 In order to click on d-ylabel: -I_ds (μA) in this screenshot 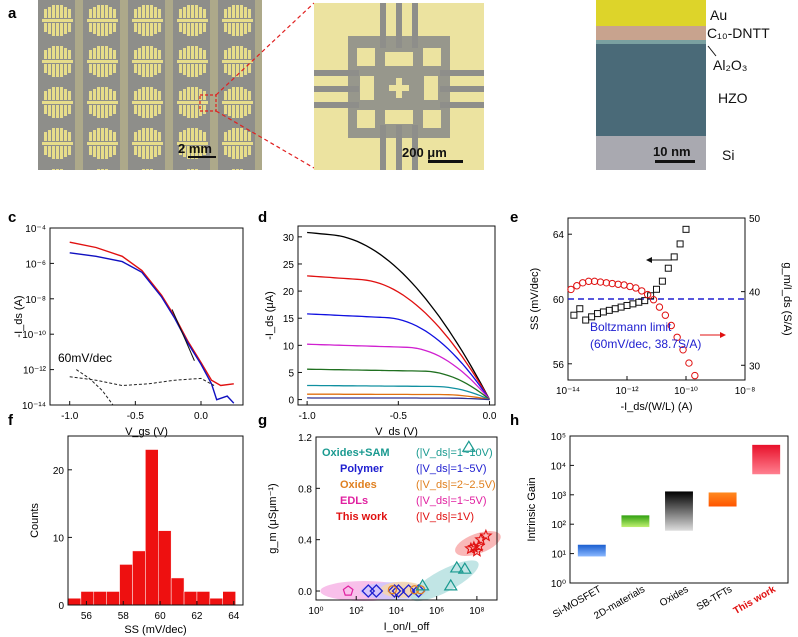, I will do `click(270, 315)`.